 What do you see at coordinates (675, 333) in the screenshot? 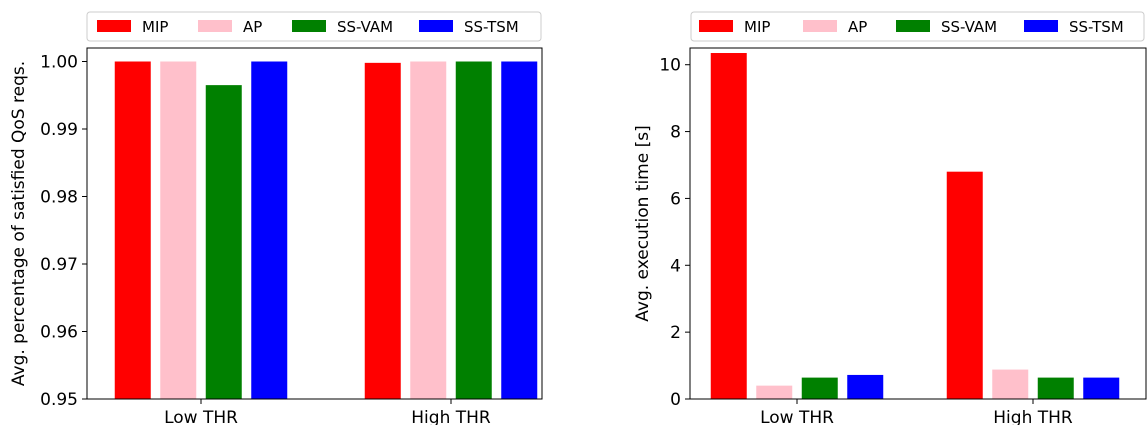
I see `y-tick-label: 2` at bounding box center [675, 333].